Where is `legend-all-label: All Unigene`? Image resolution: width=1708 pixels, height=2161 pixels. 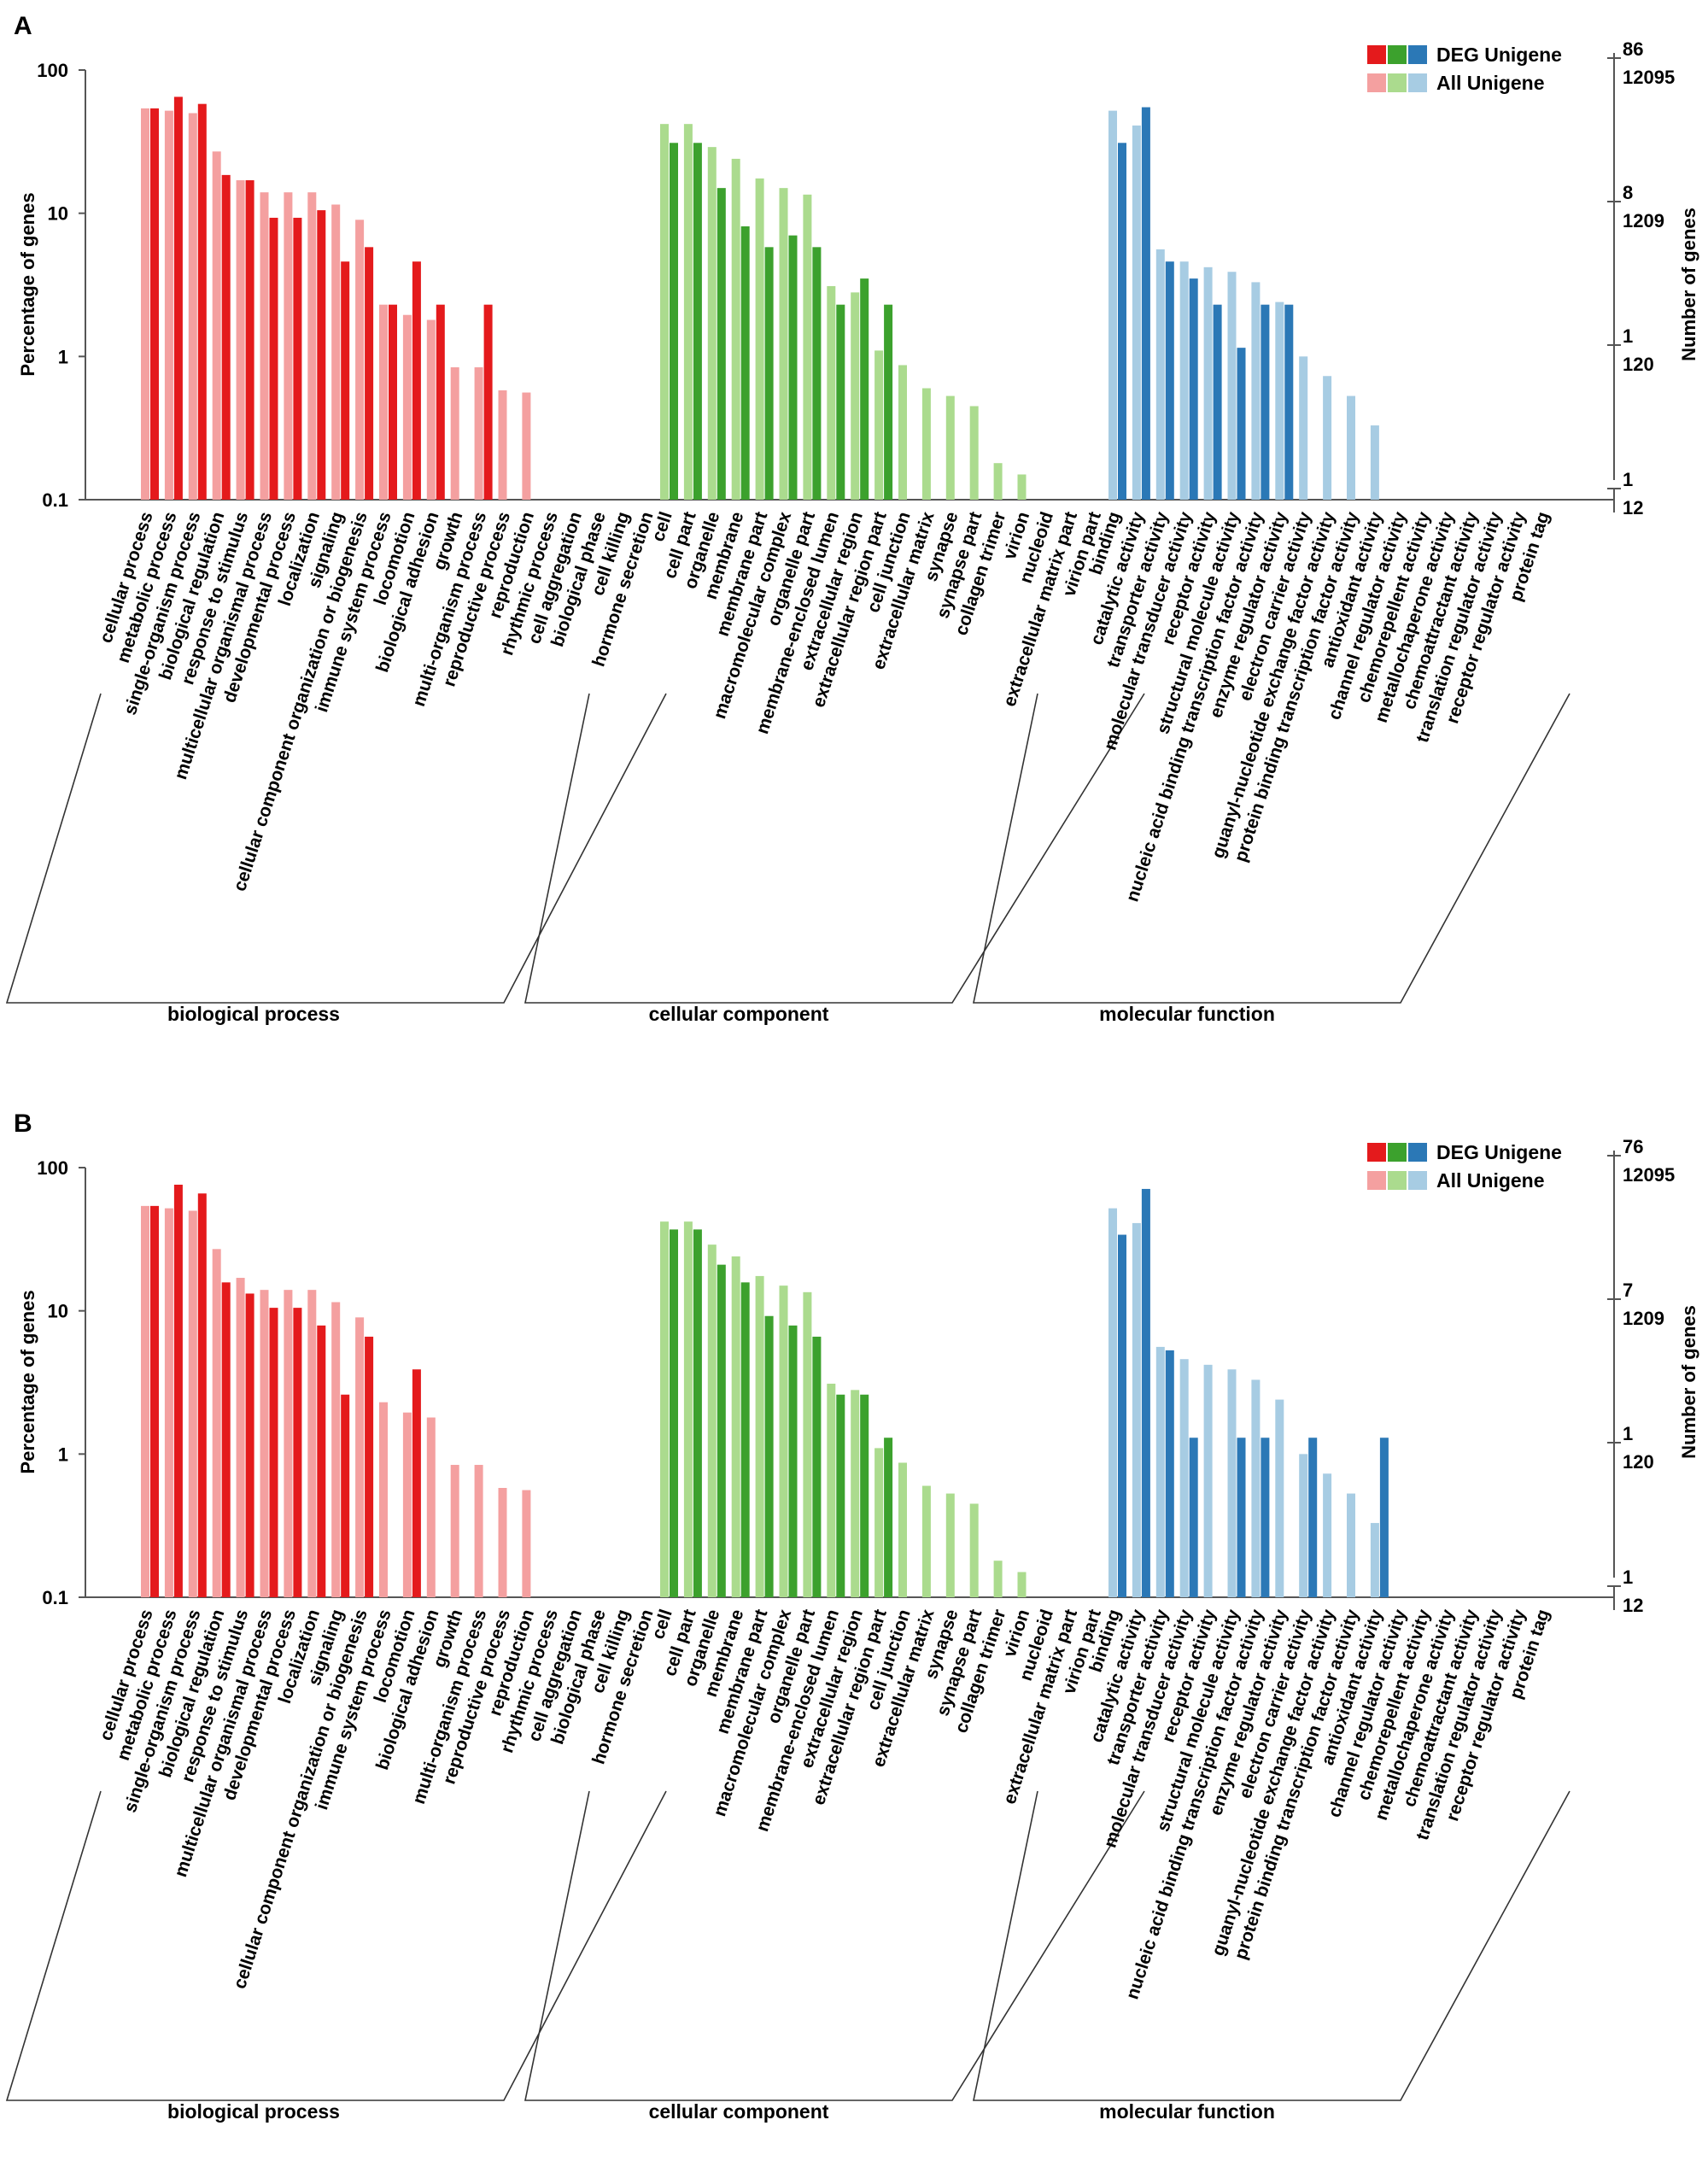
legend-all-label: All Unigene is located at coordinates (1490, 83).